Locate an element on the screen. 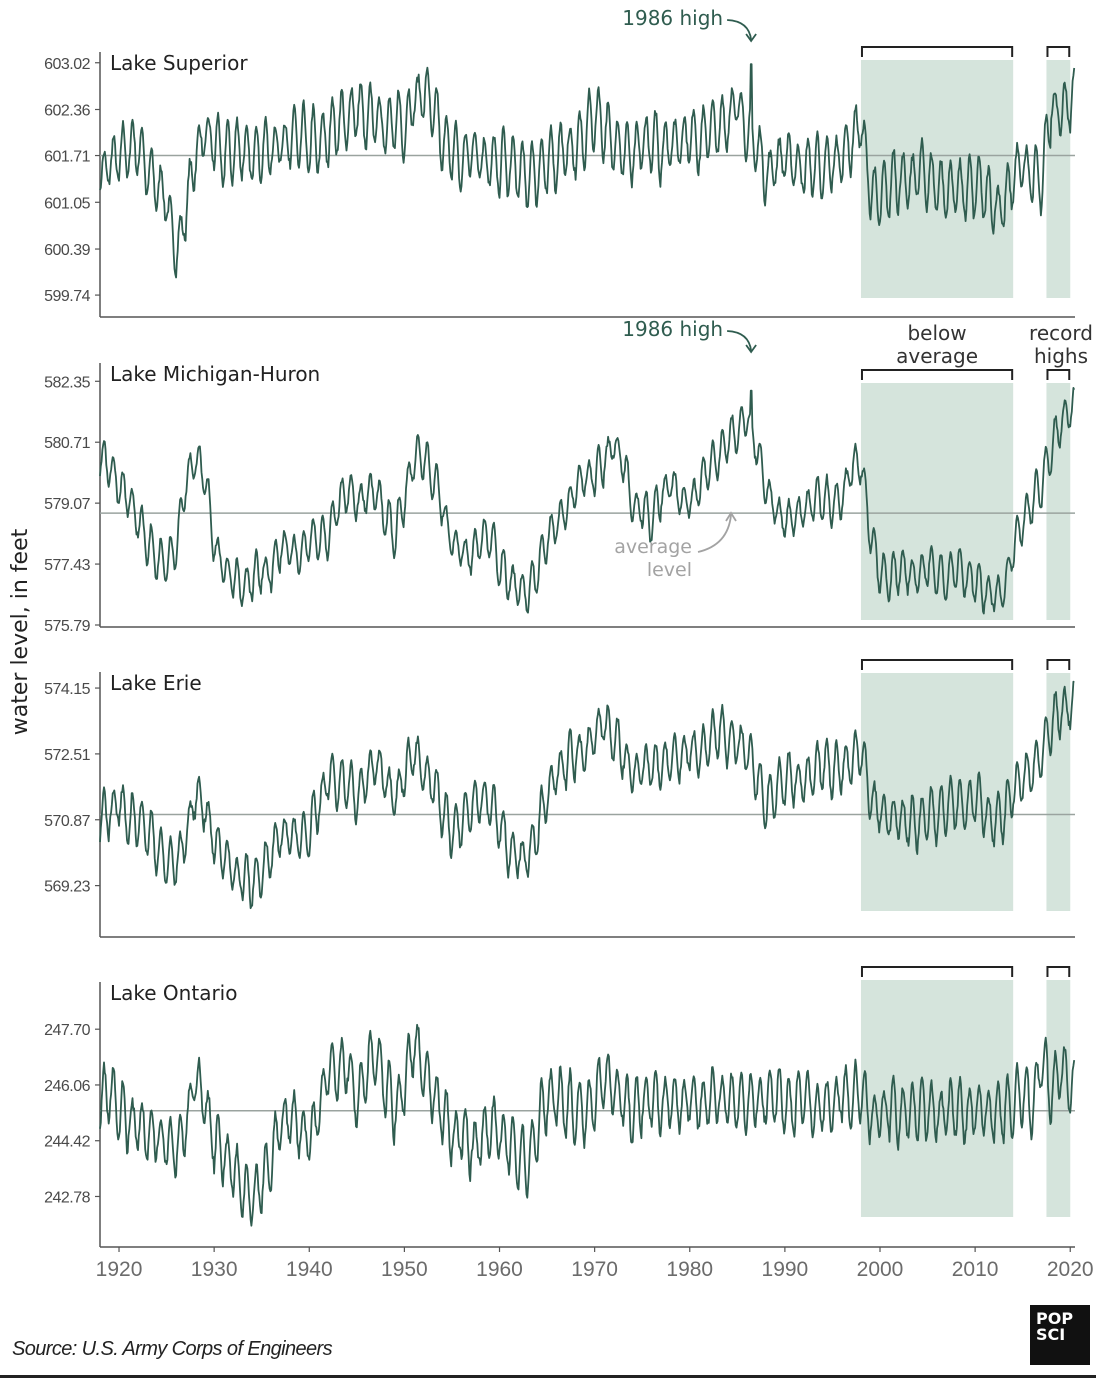  y-tick-label: 579.07 is located at coordinates (67, 504).